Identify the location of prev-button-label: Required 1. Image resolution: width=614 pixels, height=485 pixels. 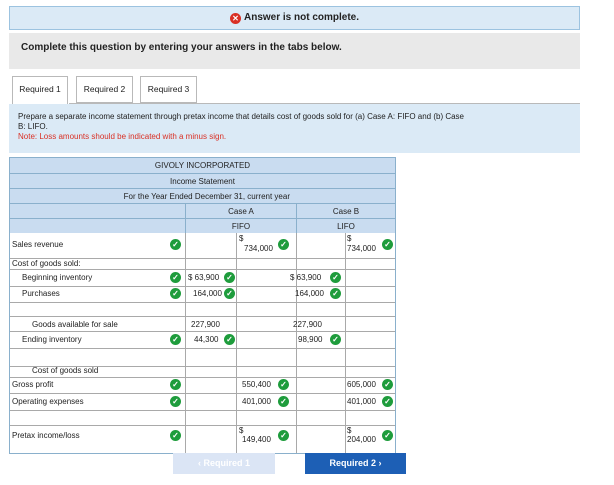
(227, 463).